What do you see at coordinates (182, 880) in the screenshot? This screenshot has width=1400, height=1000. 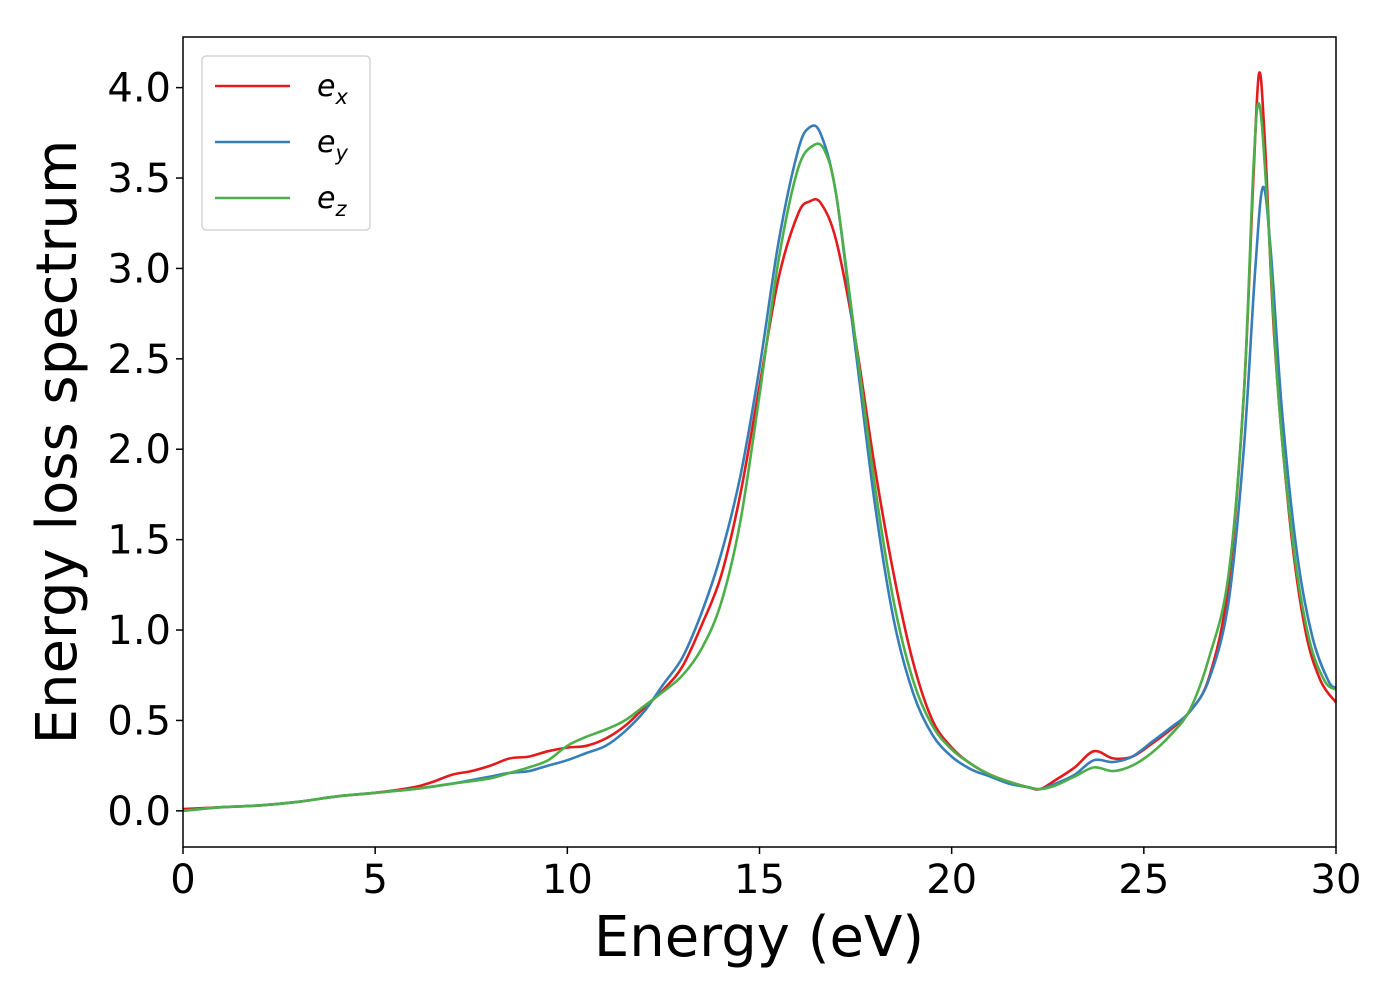 I see `x-tick-label: 0` at bounding box center [182, 880].